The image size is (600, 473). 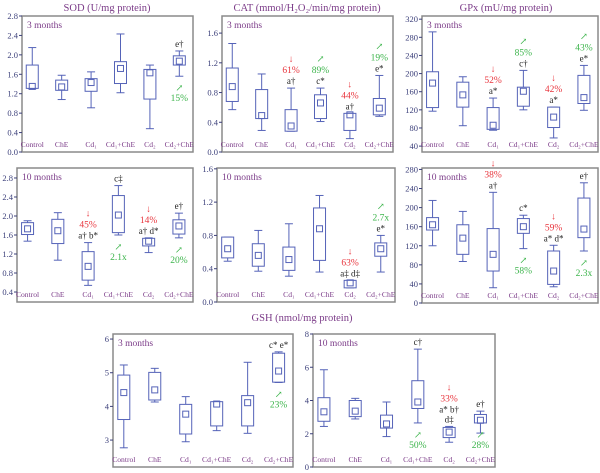 What do you see at coordinates (307, 8) in the screenshot?
I see `cat-title: CAT (mmol/H₂O₂/min/mg protein)` at bounding box center [307, 8].